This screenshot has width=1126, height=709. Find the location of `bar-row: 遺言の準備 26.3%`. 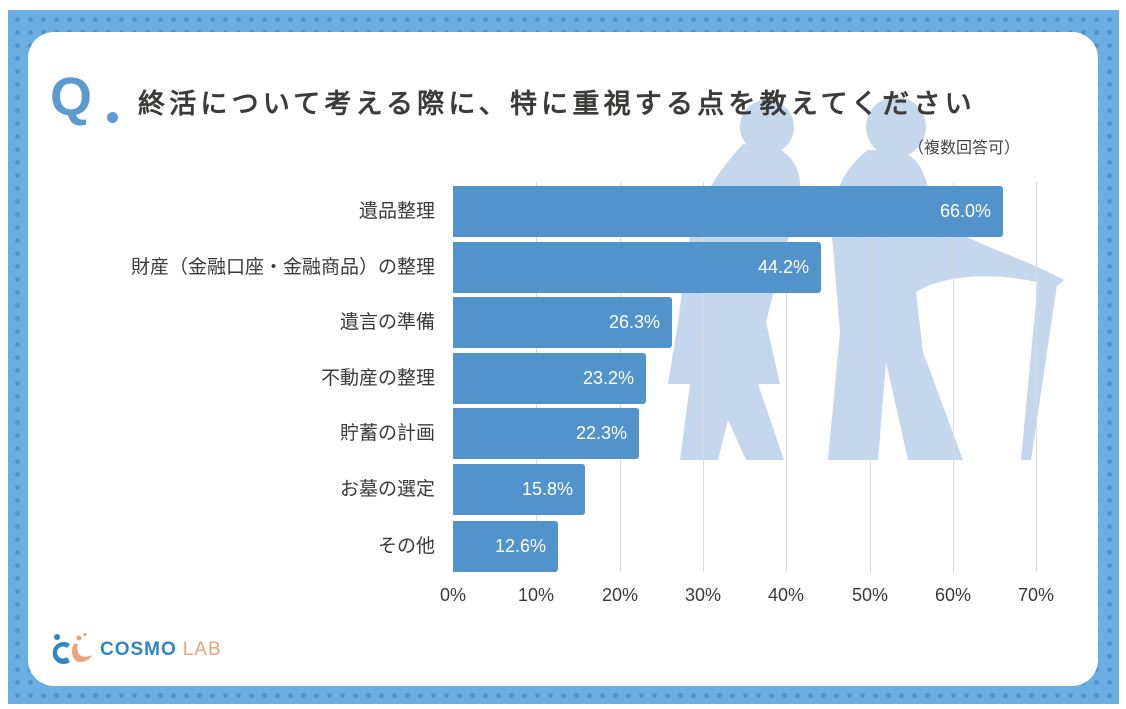

bar-row: 遺言の準備 26.3% is located at coordinates (563, 322).